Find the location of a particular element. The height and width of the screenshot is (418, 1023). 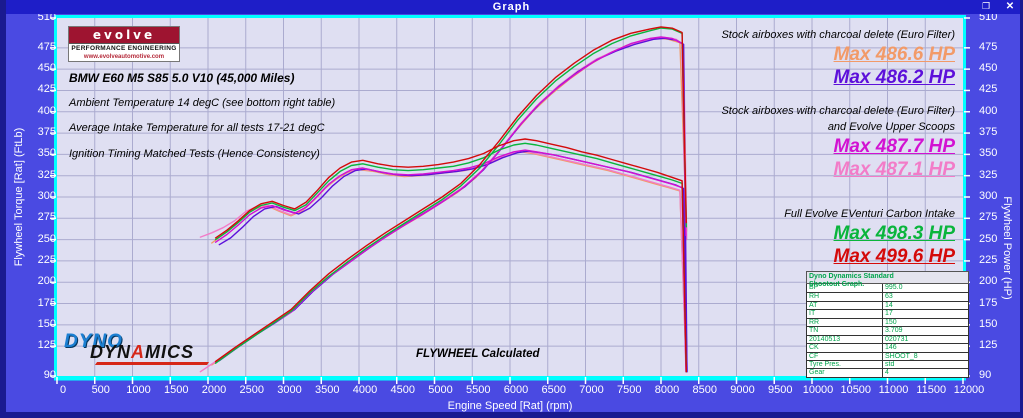

rpm-tick-7000: 7000 is located at coordinates (591, 390).